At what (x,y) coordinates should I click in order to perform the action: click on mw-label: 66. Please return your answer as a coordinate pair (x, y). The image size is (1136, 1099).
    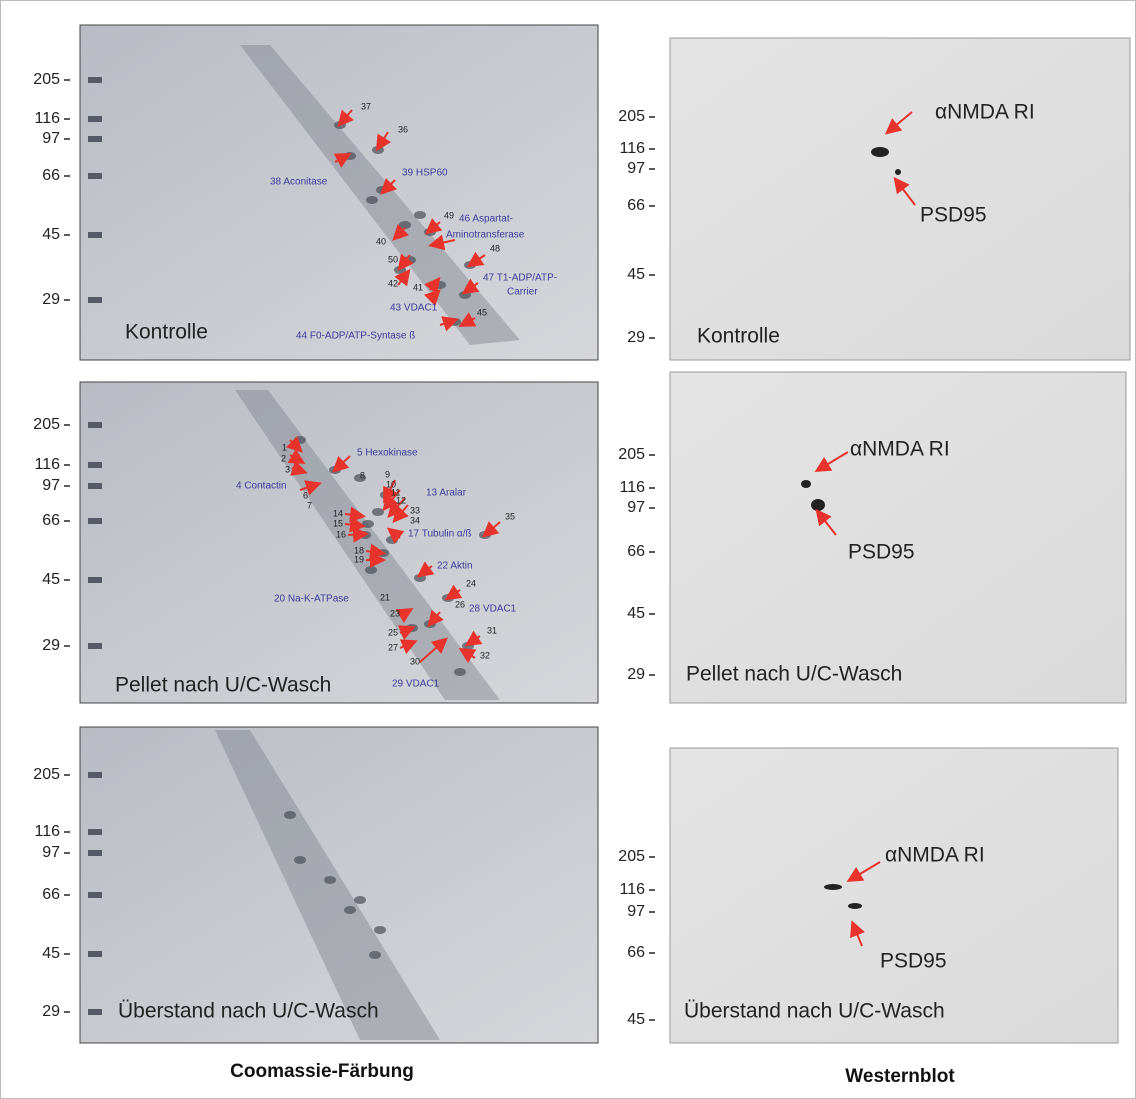
    Looking at the image, I should click on (51, 894).